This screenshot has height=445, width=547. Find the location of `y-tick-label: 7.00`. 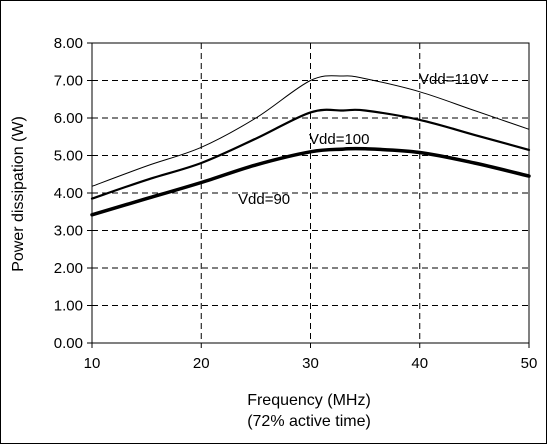

y-tick-label: 7.00 is located at coordinates (68, 81).